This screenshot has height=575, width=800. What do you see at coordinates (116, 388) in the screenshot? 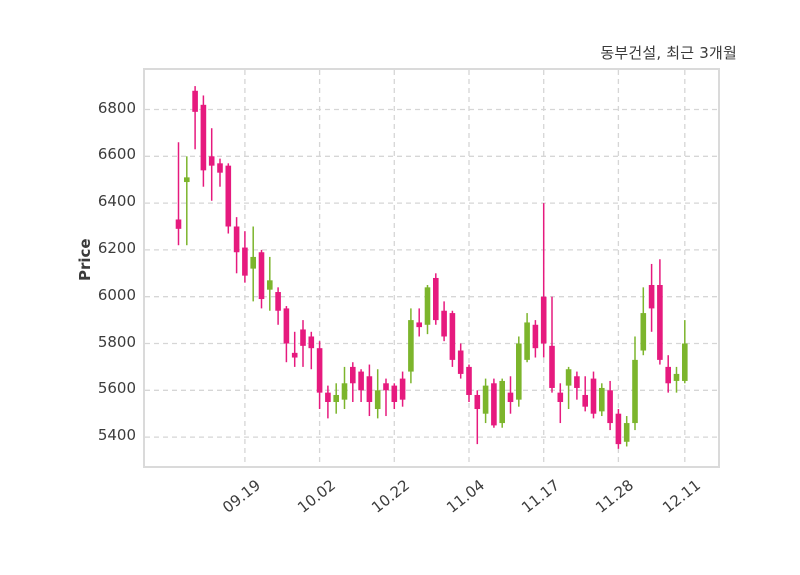
I see `y-tick-label: 5600` at bounding box center [116, 388].